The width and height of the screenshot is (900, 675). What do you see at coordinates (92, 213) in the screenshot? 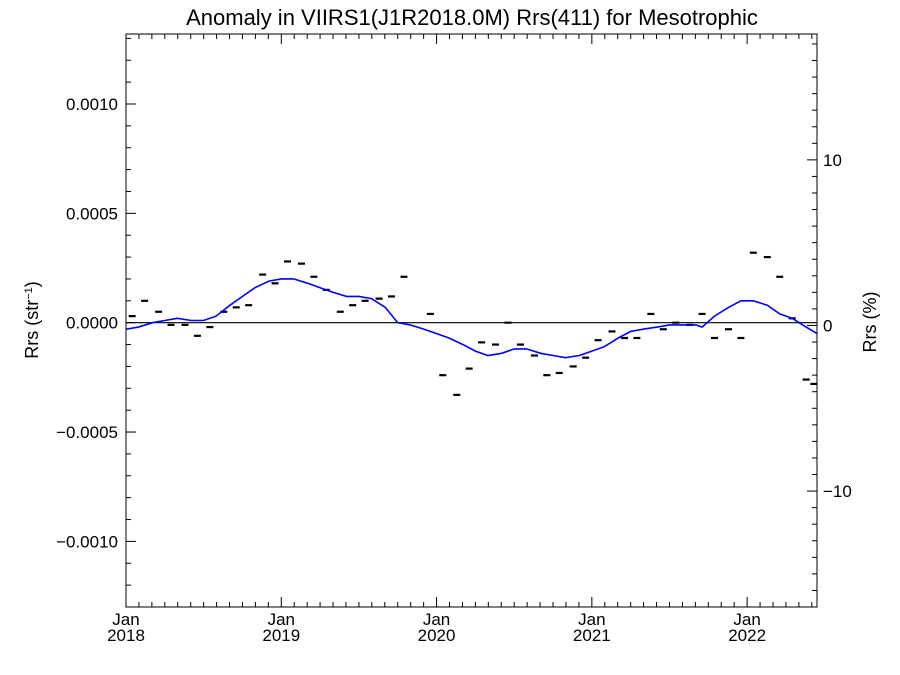
I see `y-tick-label: 0.0005` at bounding box center [92, 213].